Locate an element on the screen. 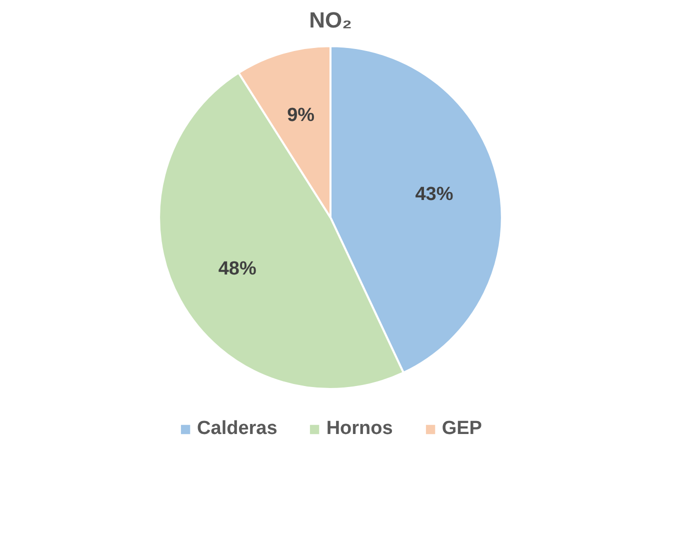 The width and height of the screenshot is (686, 550). legend-label: Hornos is located at coordinates (359, 429).